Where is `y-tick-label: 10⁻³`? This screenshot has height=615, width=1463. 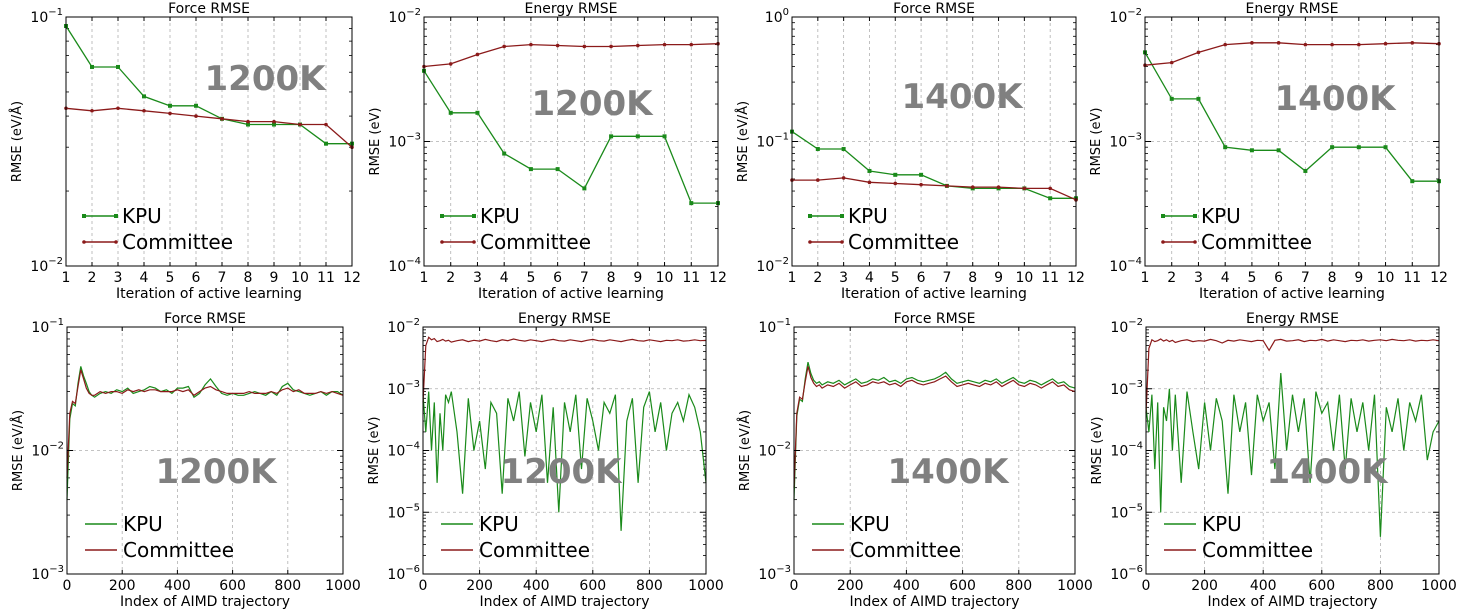 y-tick-label: 10⁻³ is located at coordinates (403, 388).